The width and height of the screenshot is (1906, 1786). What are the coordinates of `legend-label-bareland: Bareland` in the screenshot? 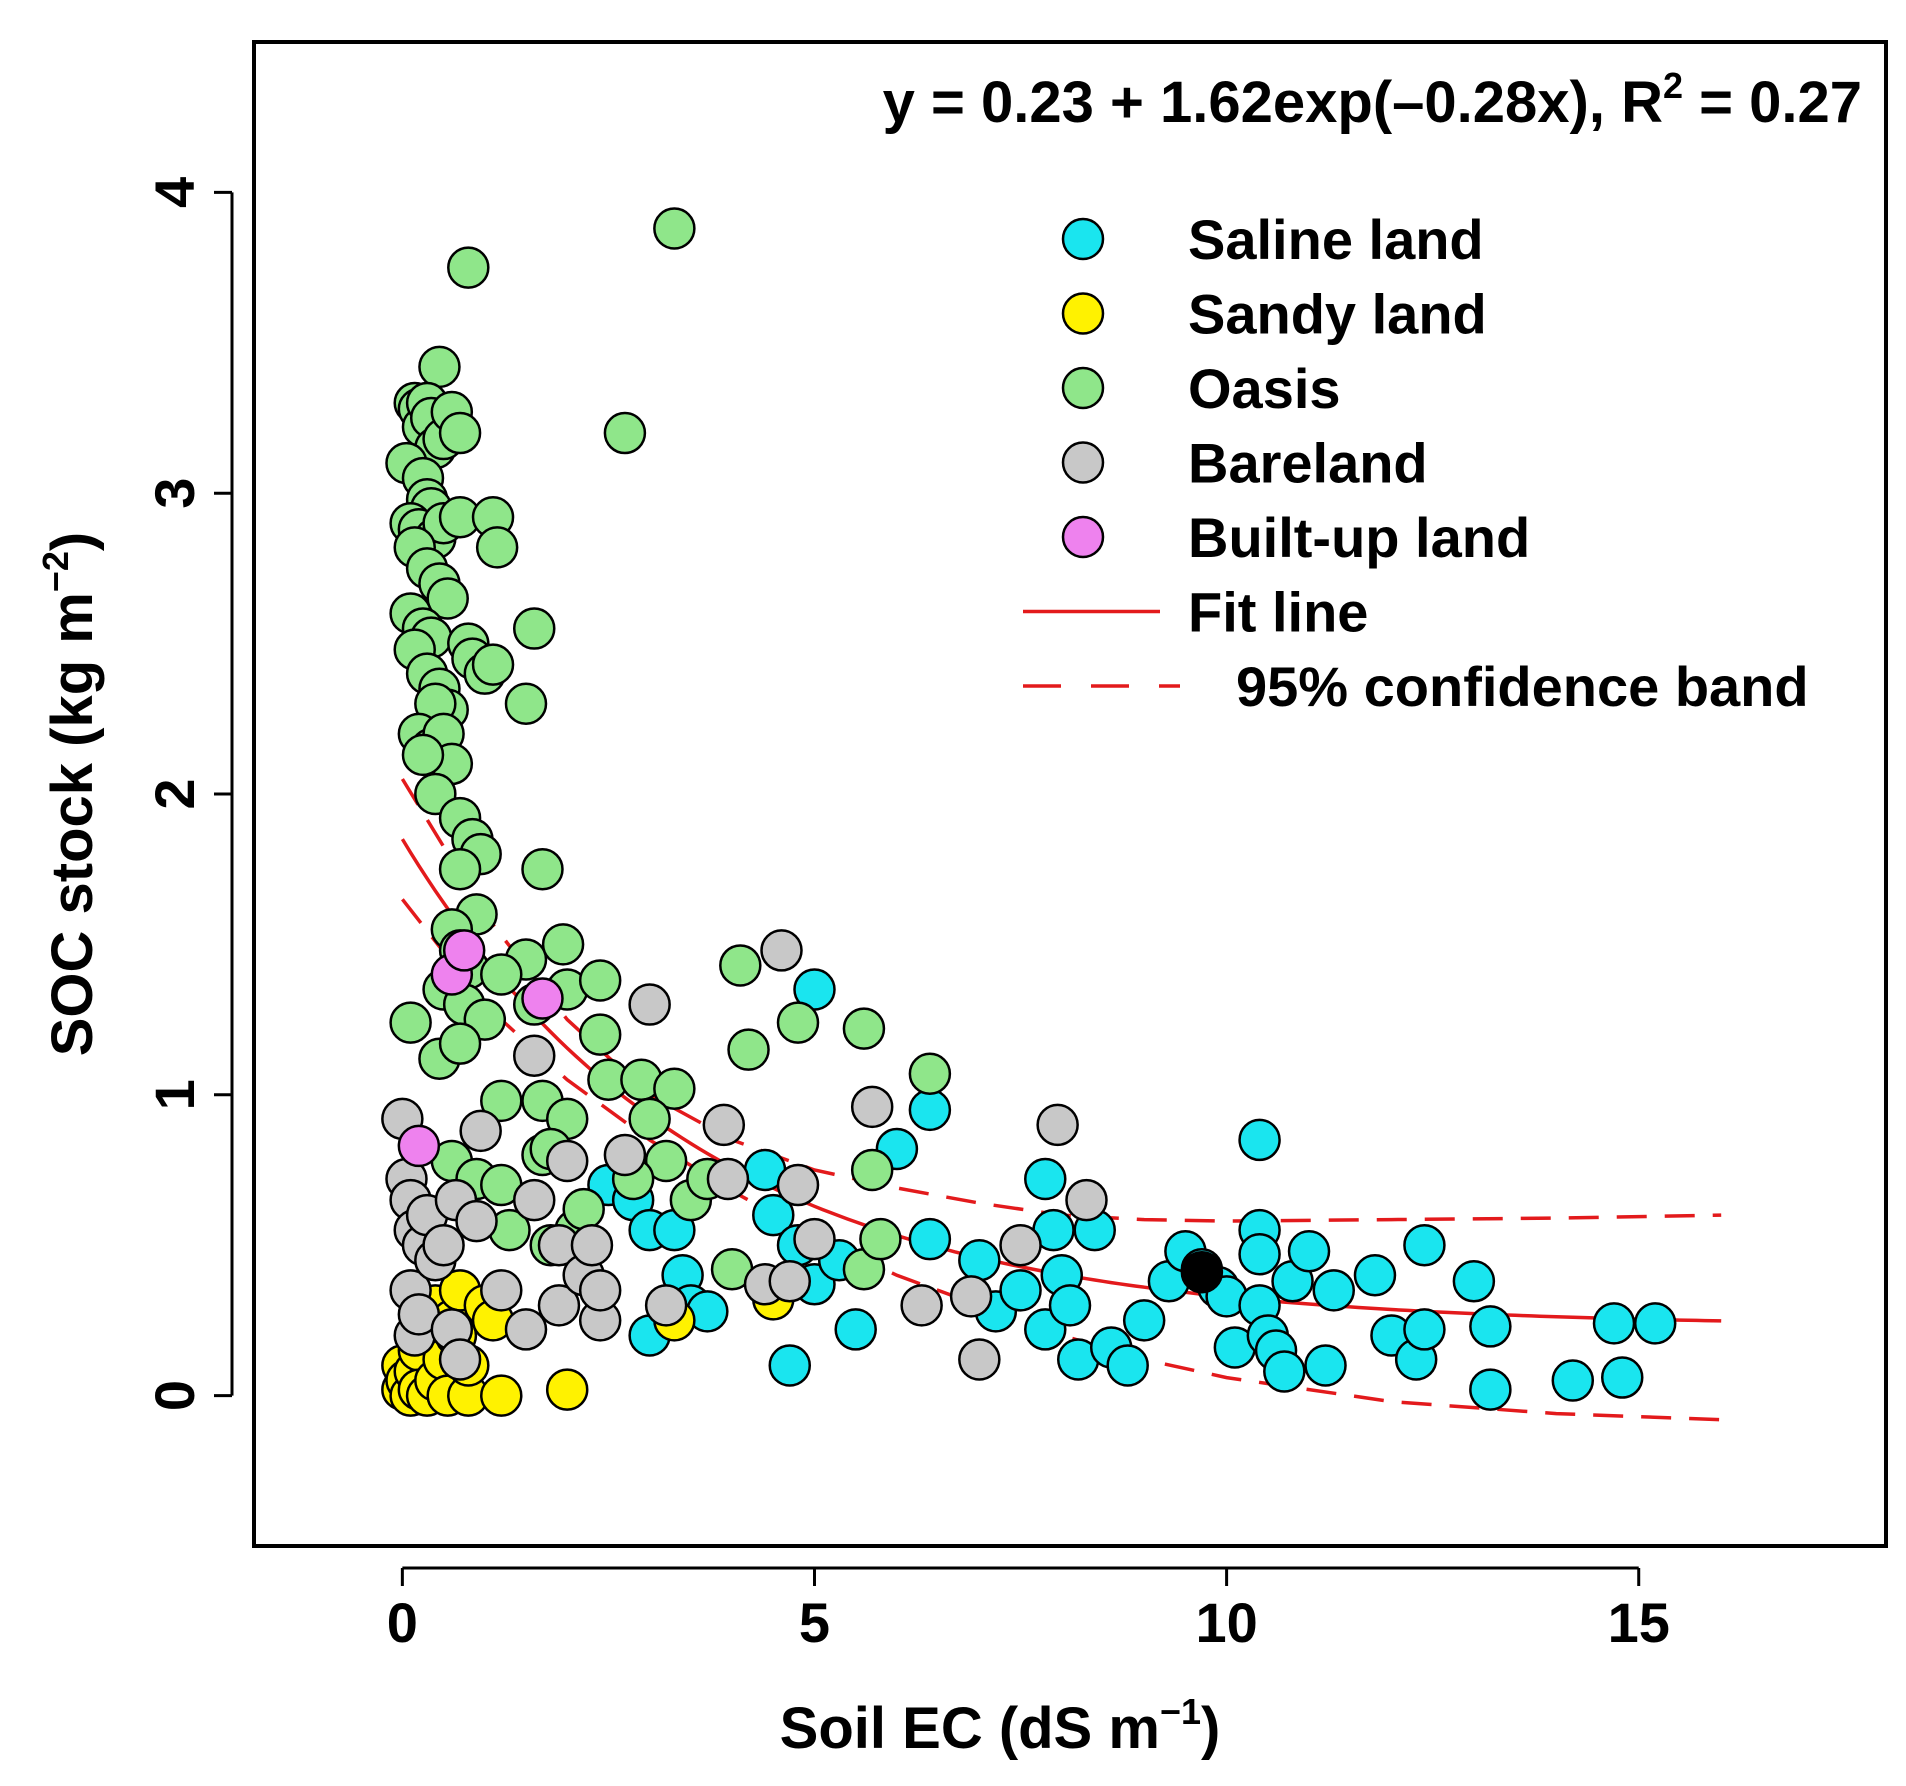 It's located at (1308, 463).